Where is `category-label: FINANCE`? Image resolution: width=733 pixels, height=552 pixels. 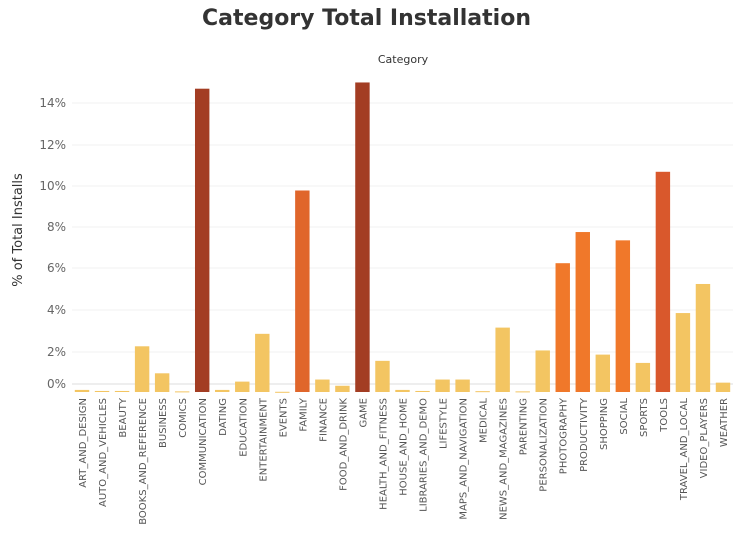
category-label: FINANCE is located at coordinates (323, 420).